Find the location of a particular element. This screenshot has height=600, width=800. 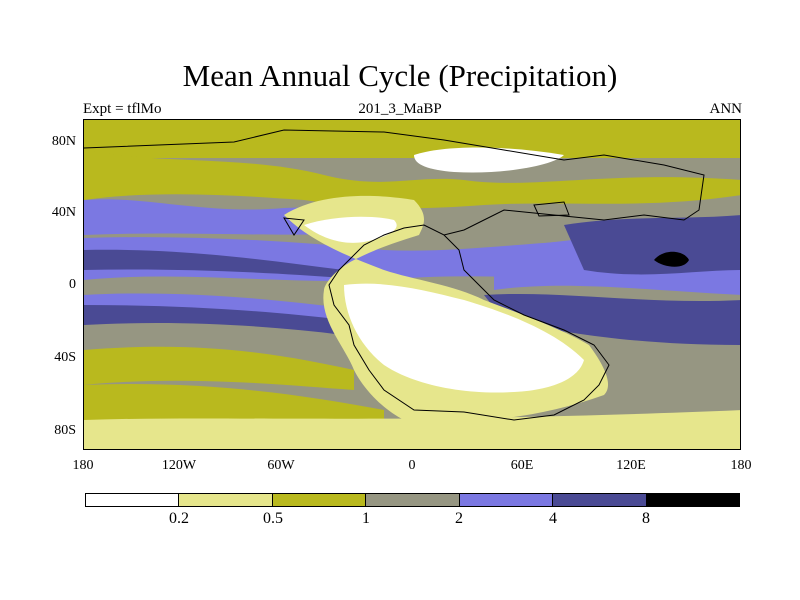

band-south-itcz is located at coordinates (214, 319).